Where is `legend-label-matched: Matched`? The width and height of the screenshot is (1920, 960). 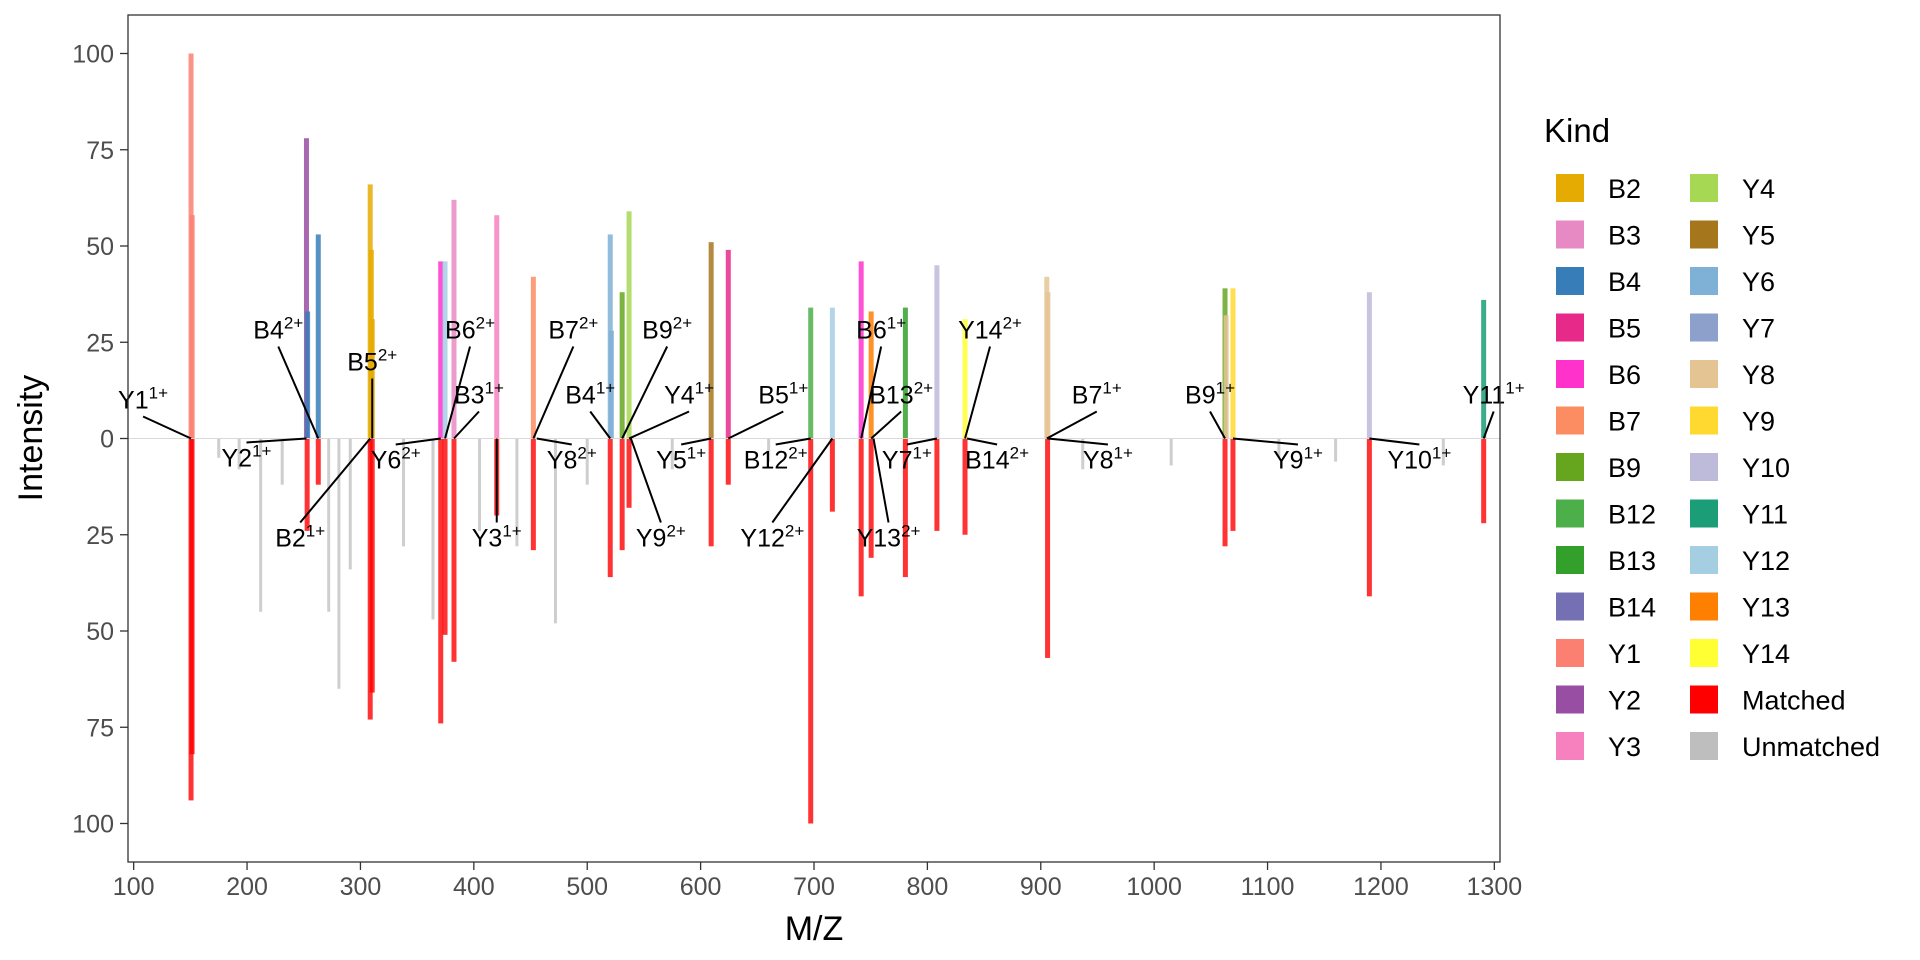
legend-label-matched: Matched is located at coordinates (1794, 701).